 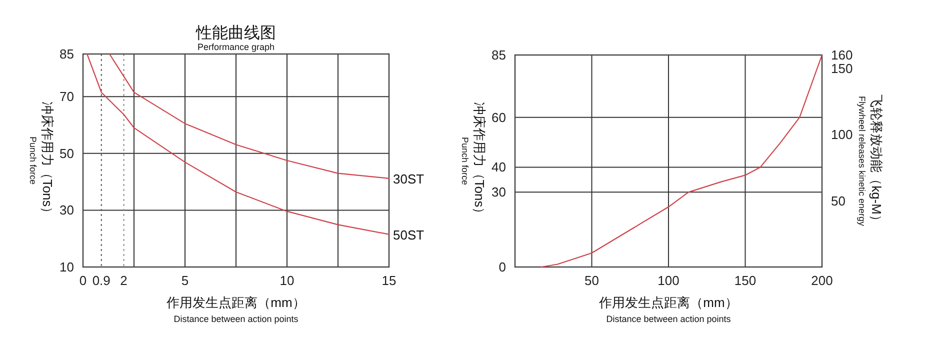 What do you see at coordinates (591, 280) in the screenshot?
I see `x-tick-label: 50` at bounding box center [591, 280].